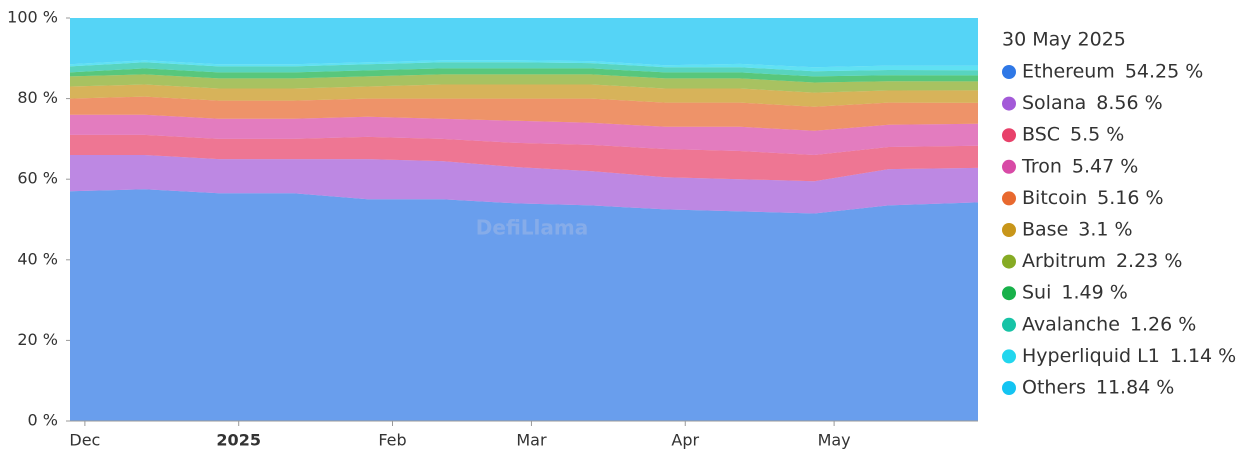 Image resolution: width=1260 pixels, height=468 pixels. I want to click on legend-label: Sui, so click(1036, 293).